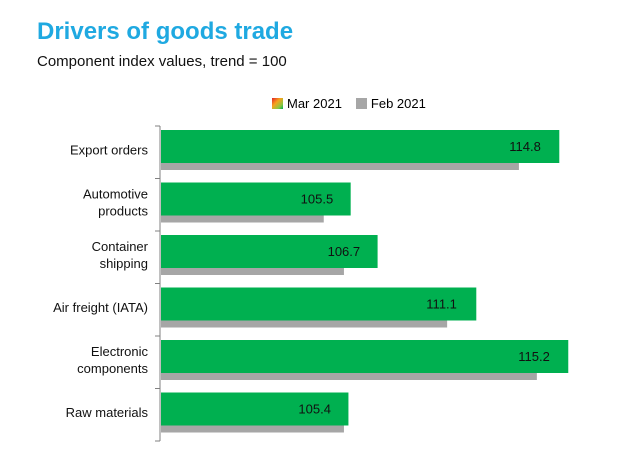  Describe the element at coordinates (165, 31) in the screenshot. I see `chart-title: Drivers of goods trade` at that location.